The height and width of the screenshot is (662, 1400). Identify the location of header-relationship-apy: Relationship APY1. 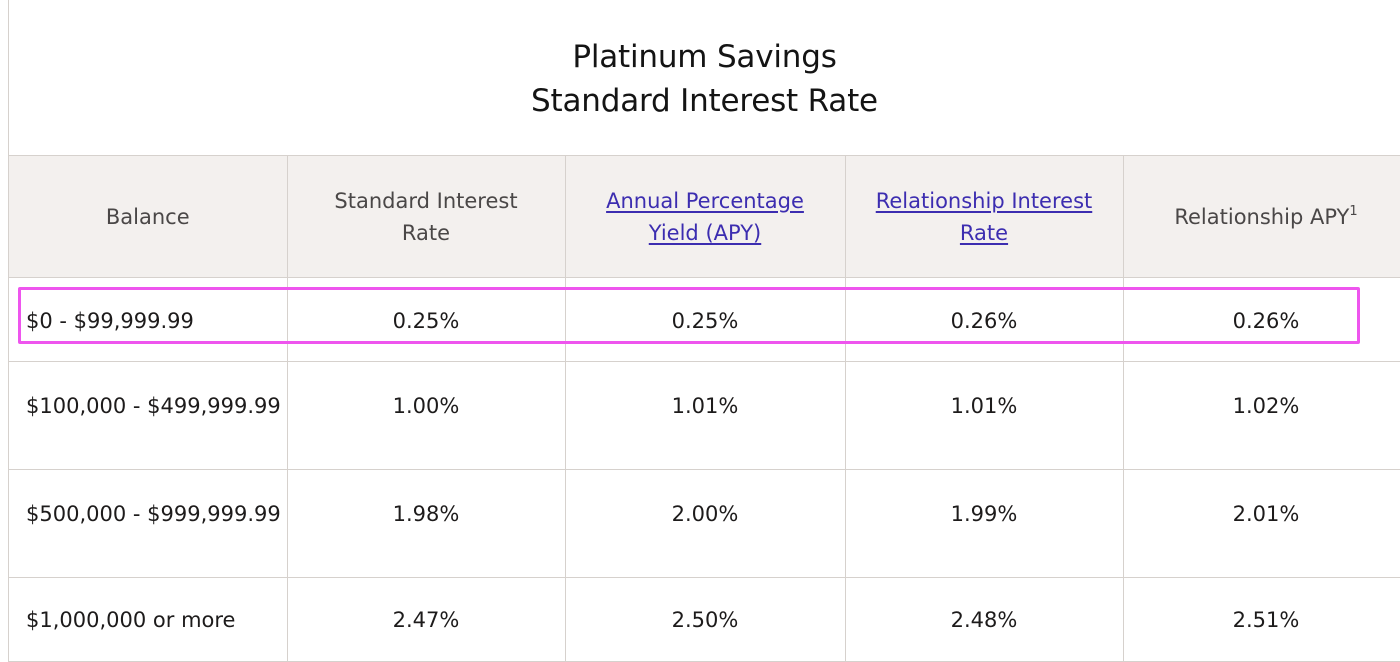
(1261, 216).